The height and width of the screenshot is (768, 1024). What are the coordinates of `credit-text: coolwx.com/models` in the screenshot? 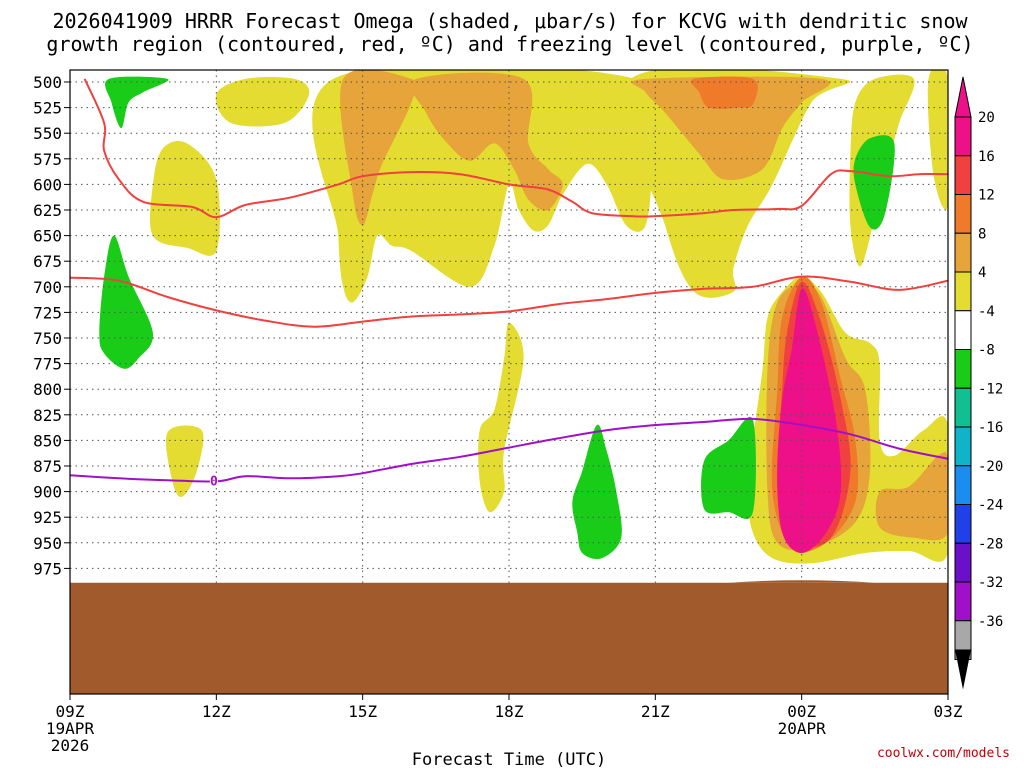 It's located at (943, 753).